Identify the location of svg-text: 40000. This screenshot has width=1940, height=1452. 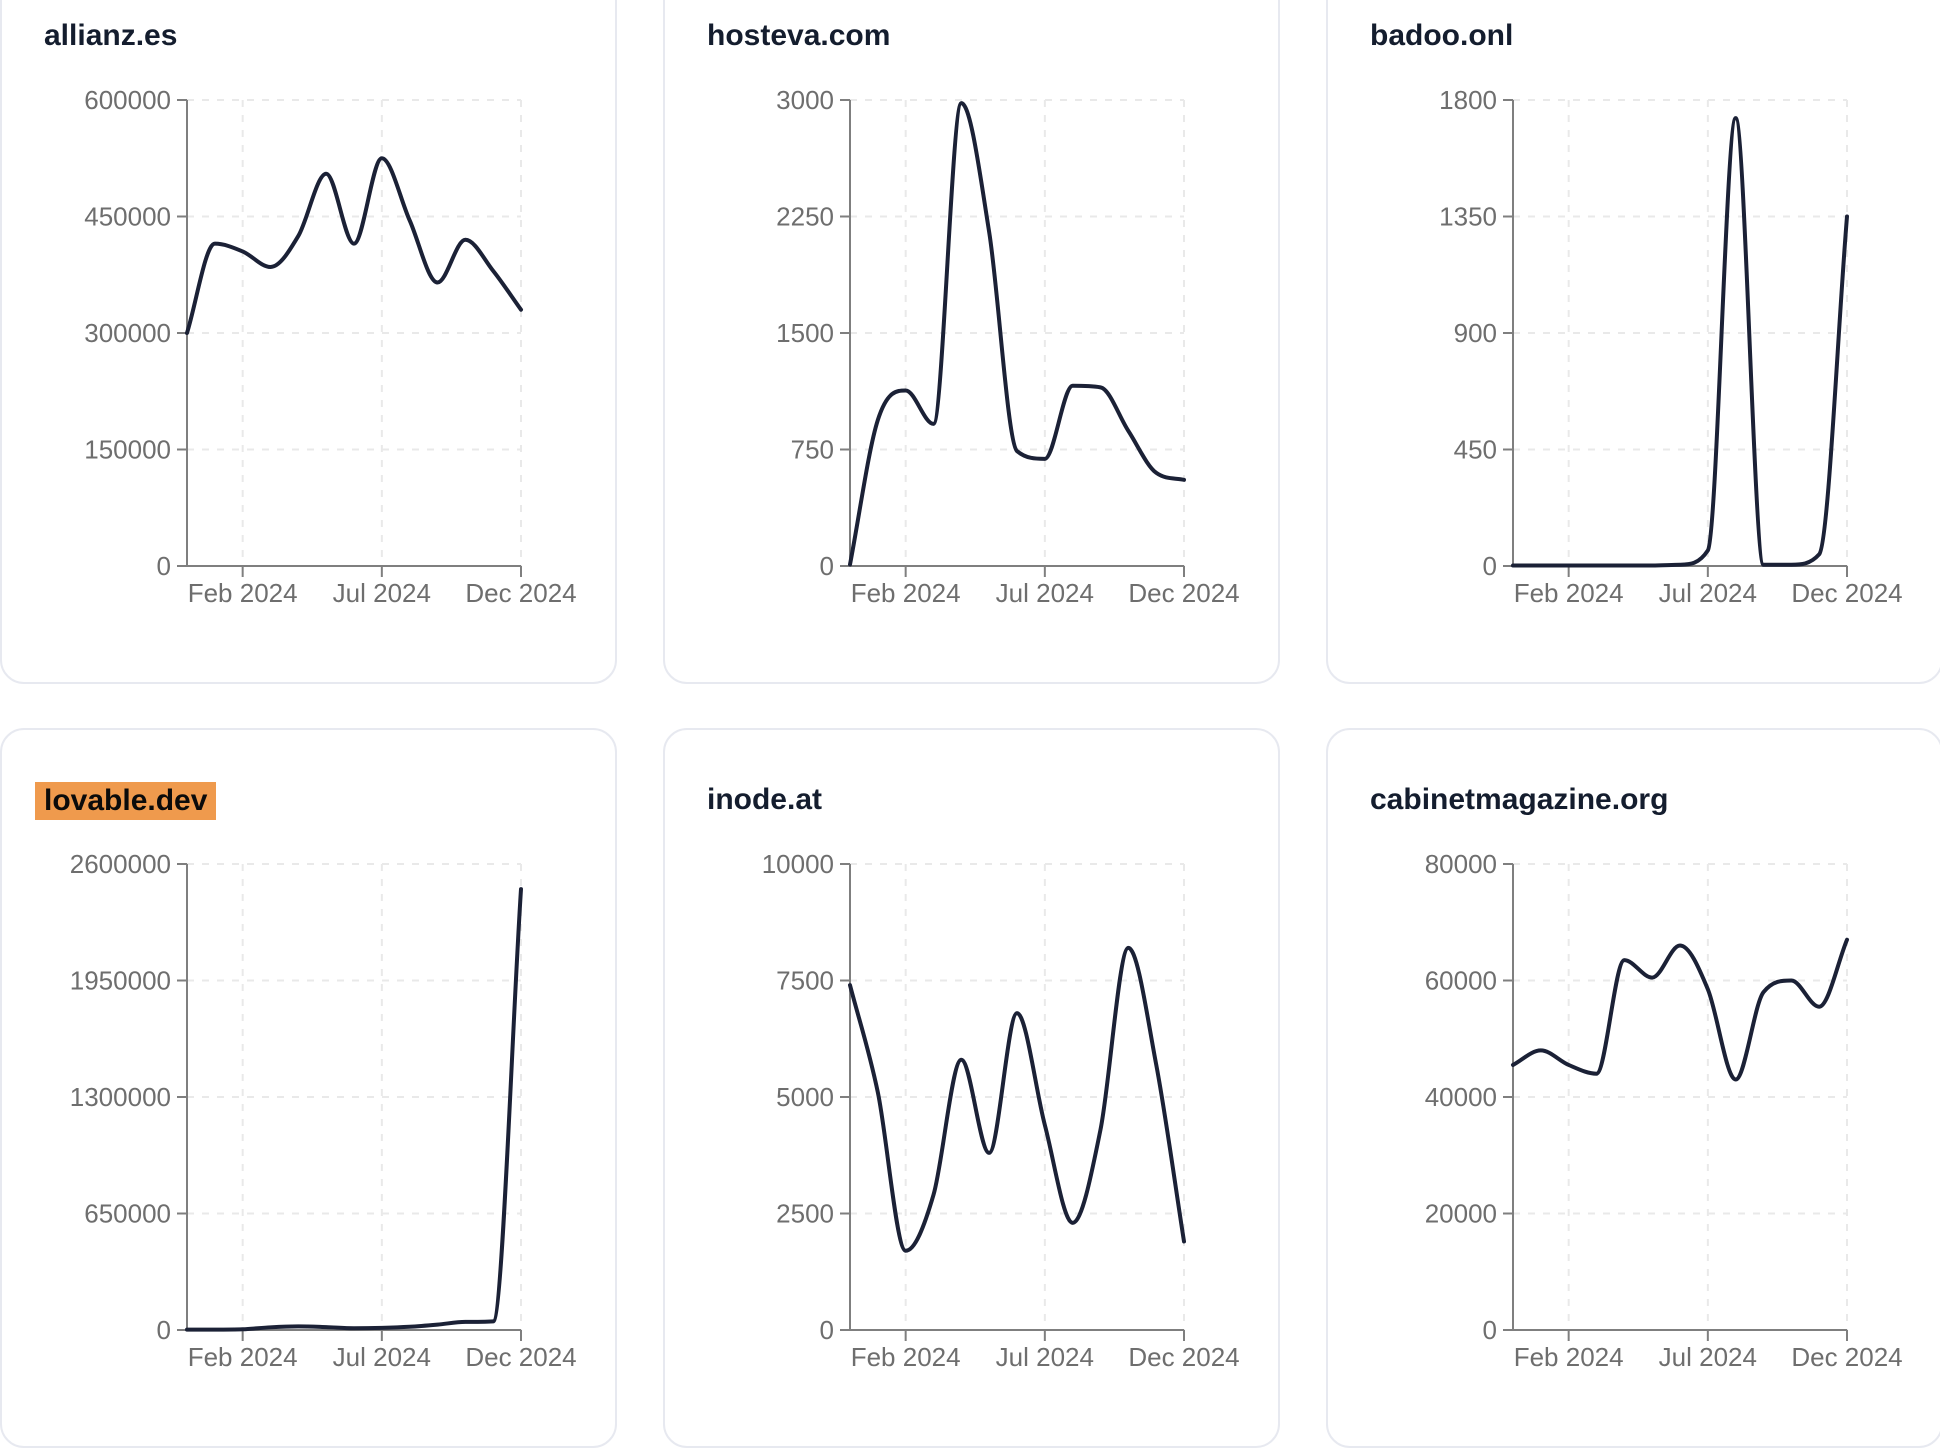
(1461, 1097).